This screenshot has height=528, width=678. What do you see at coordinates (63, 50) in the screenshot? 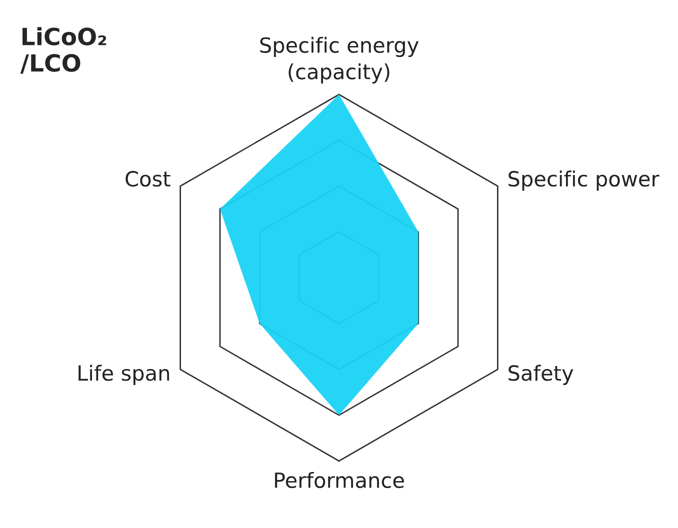
I see `chart-title: LiCoO₂ /LCO` at bounding box center [63, 50].